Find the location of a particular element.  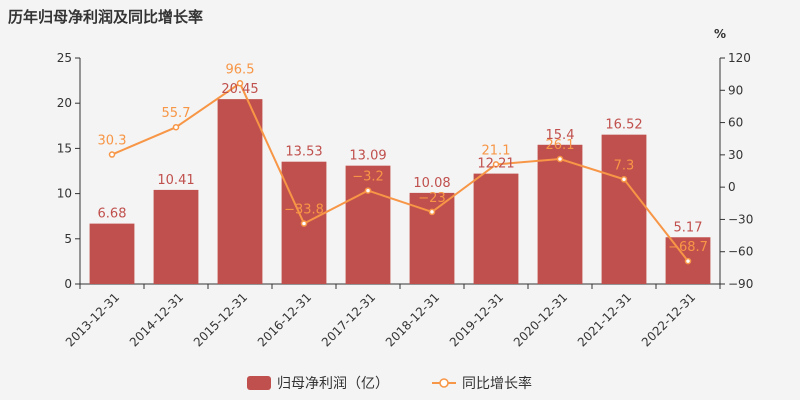

bar-value-label: 10.08 is located at coordinates (431, 183).